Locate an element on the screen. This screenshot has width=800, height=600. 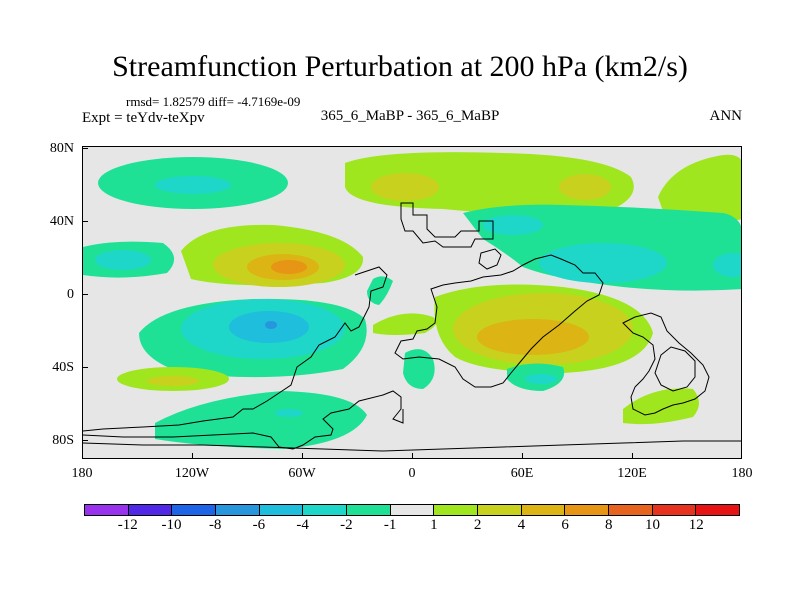
x-label-180w: 180 is located at coordinates (82, 473).